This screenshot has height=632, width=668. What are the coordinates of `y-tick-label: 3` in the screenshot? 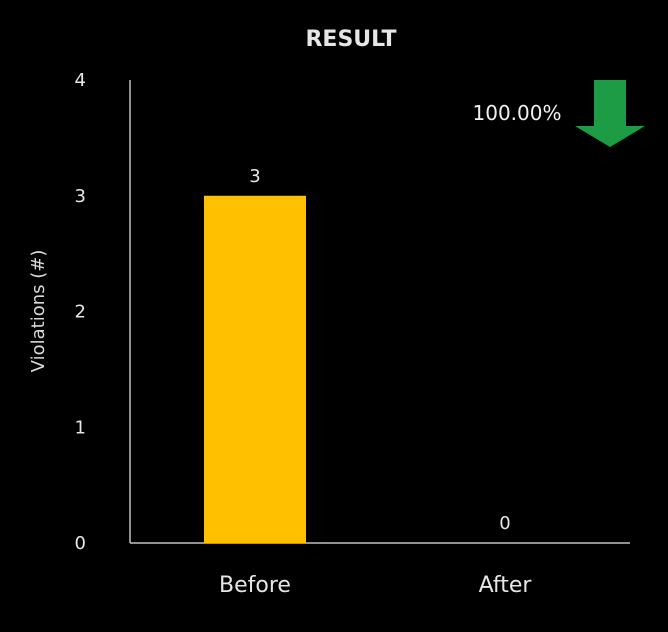 It's located at (80, 196).